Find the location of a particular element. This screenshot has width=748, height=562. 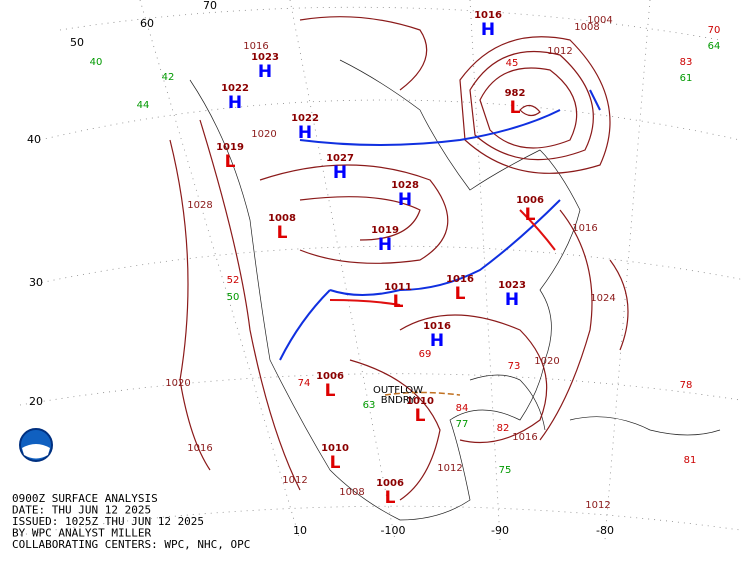

station-value: 82 is located at coordinates (503, 428).